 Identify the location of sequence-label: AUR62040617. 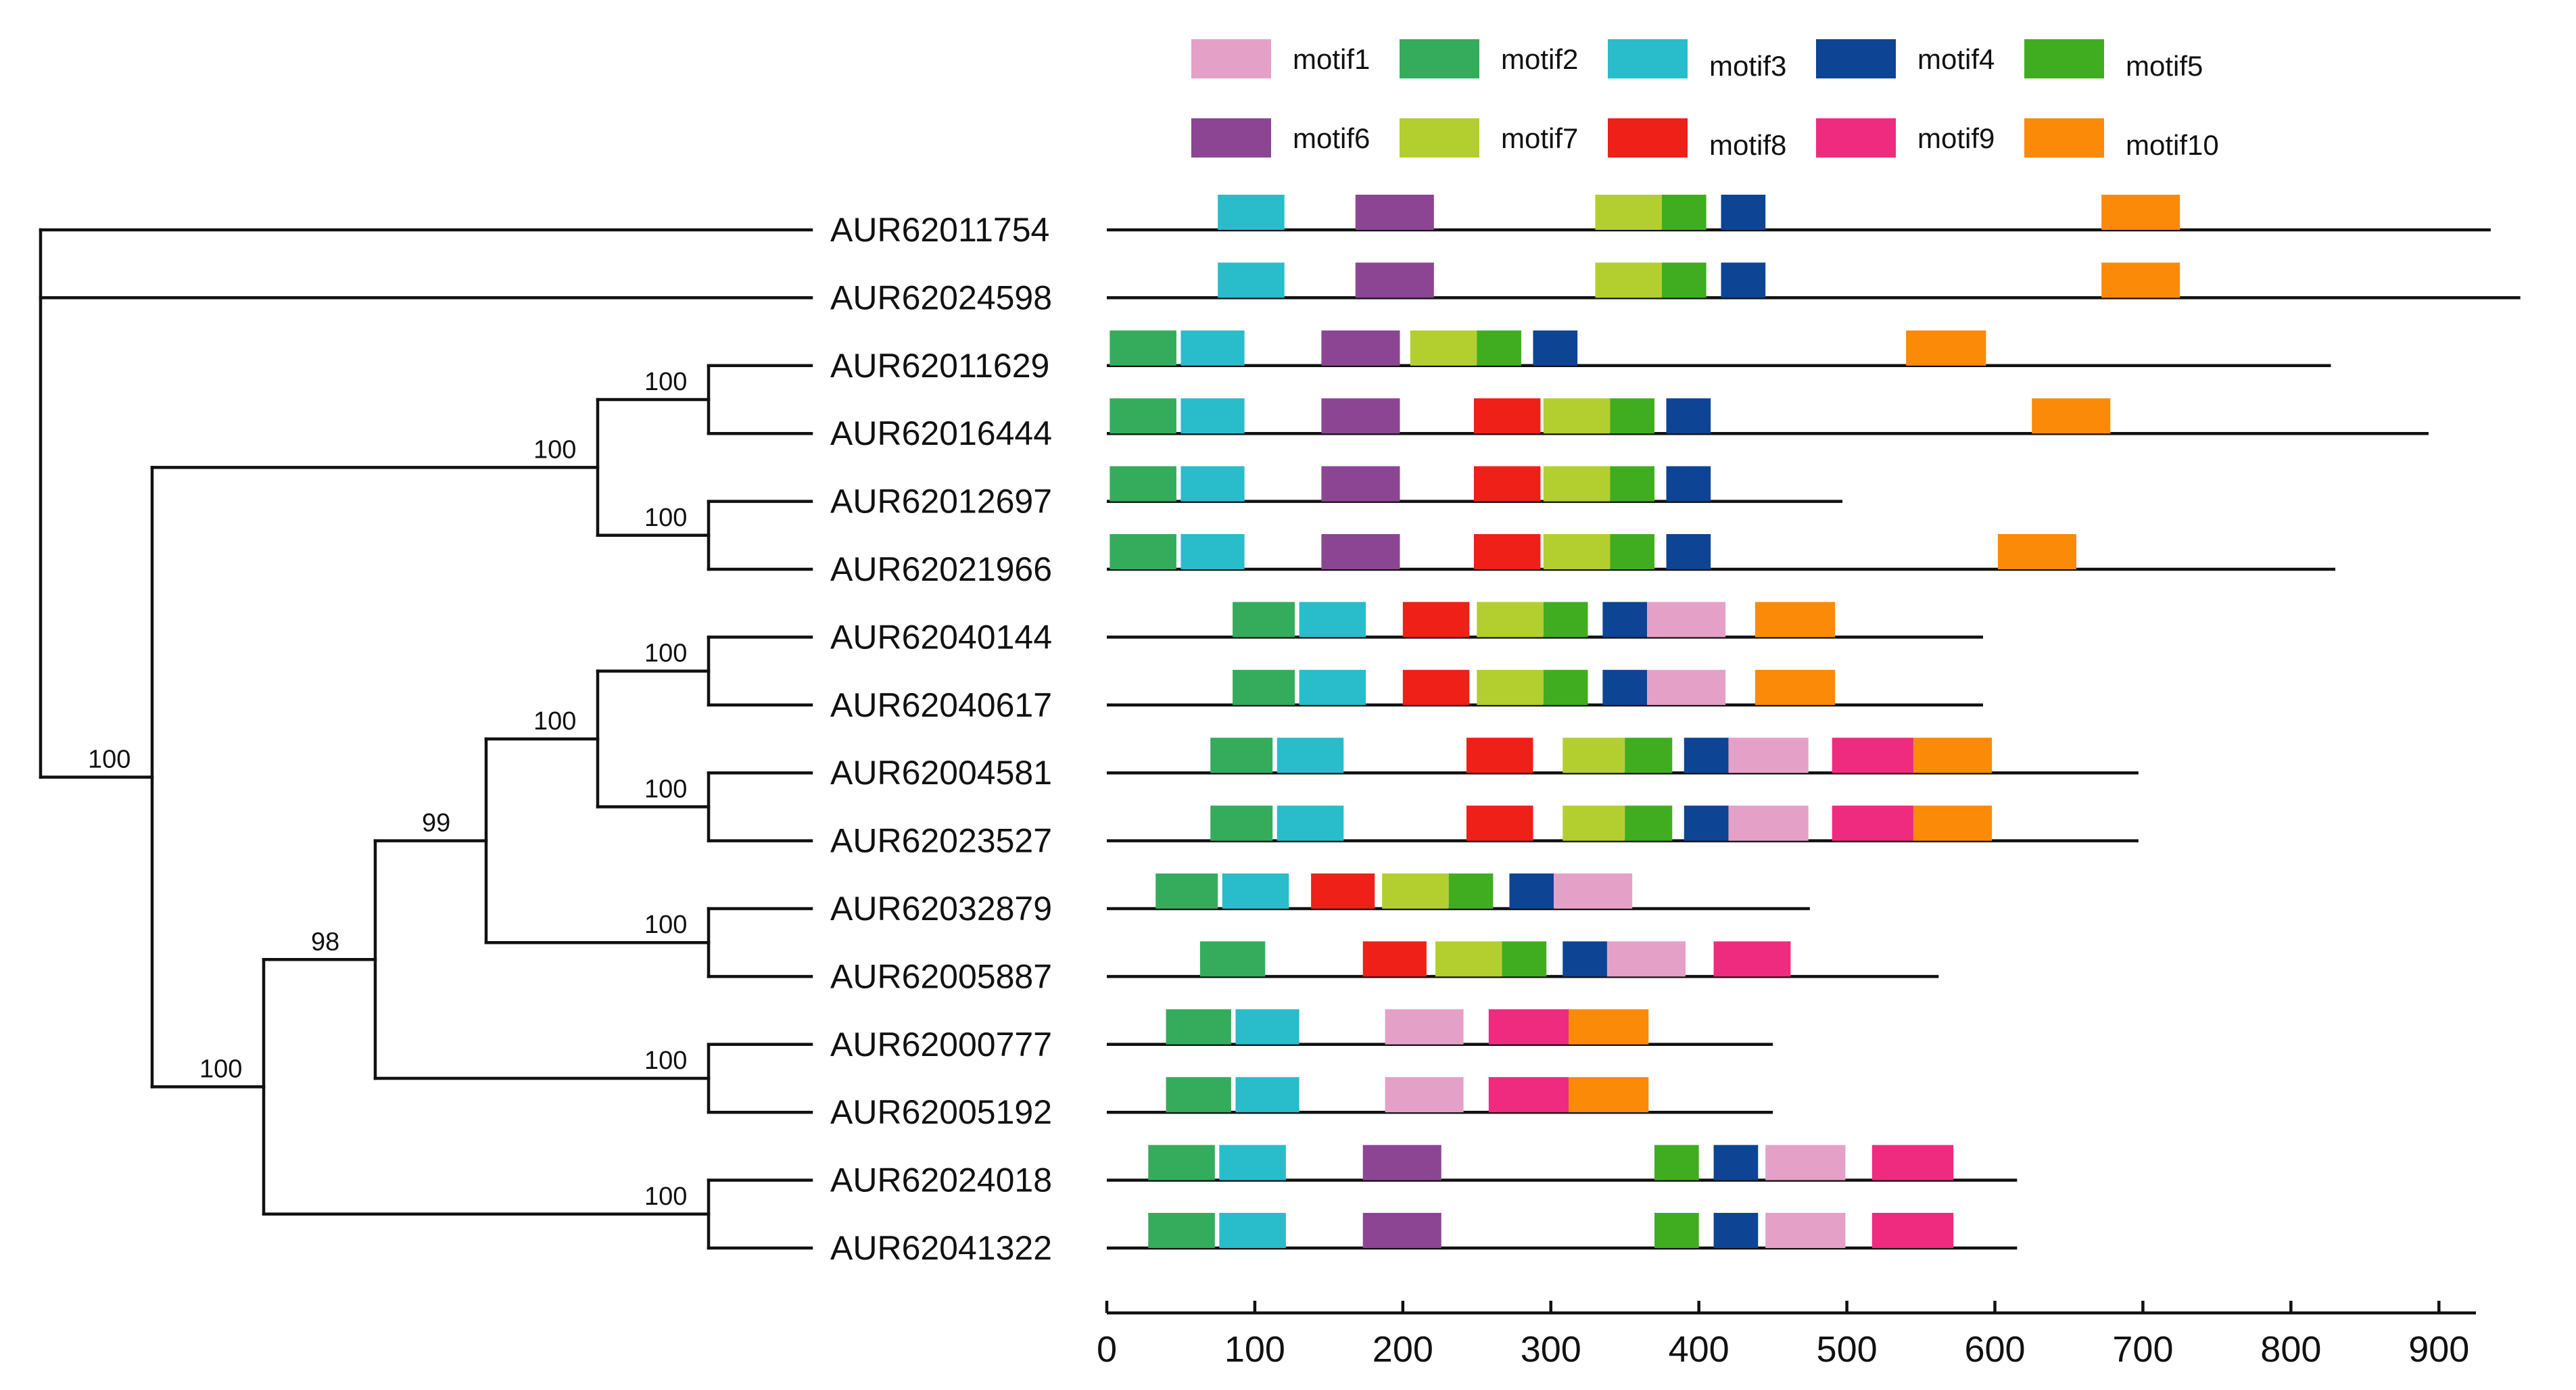
(941, 705).